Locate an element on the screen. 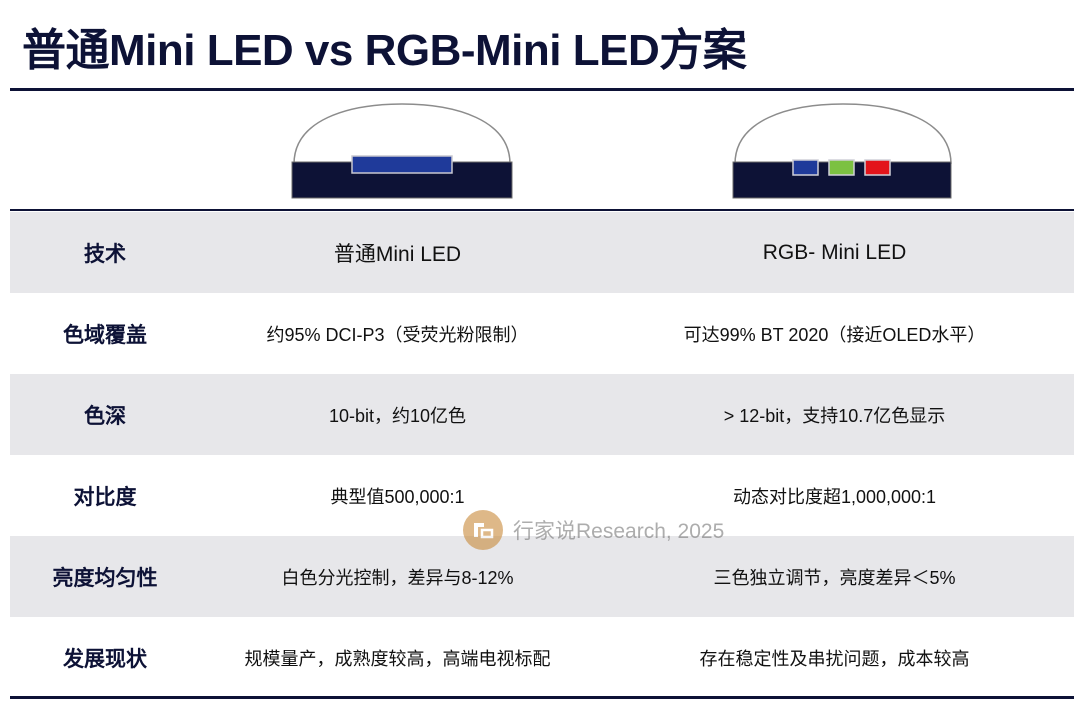  watermark-text: 行家说Research, 2025 is located at coordinates (619, 531).